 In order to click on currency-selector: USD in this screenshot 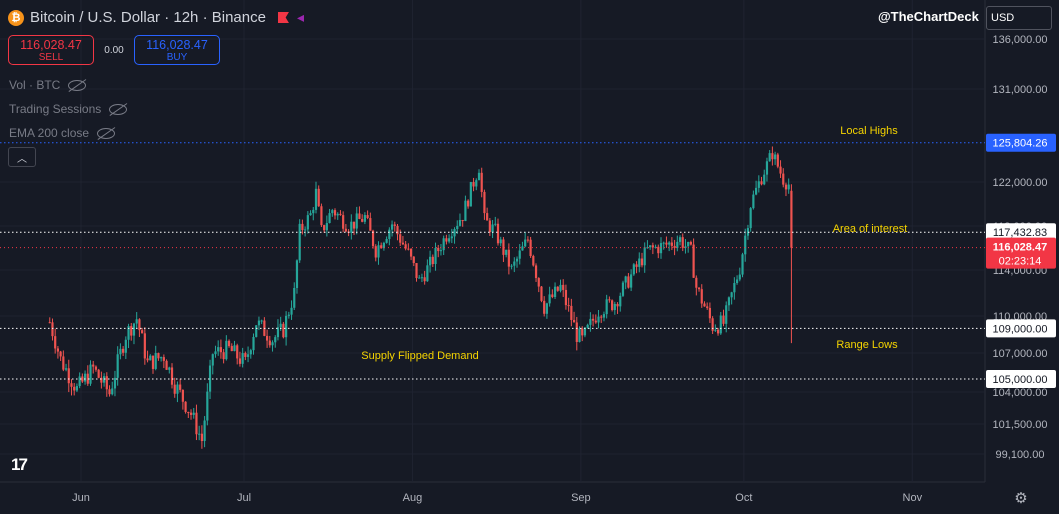, I will do `click(1019, 18)`.